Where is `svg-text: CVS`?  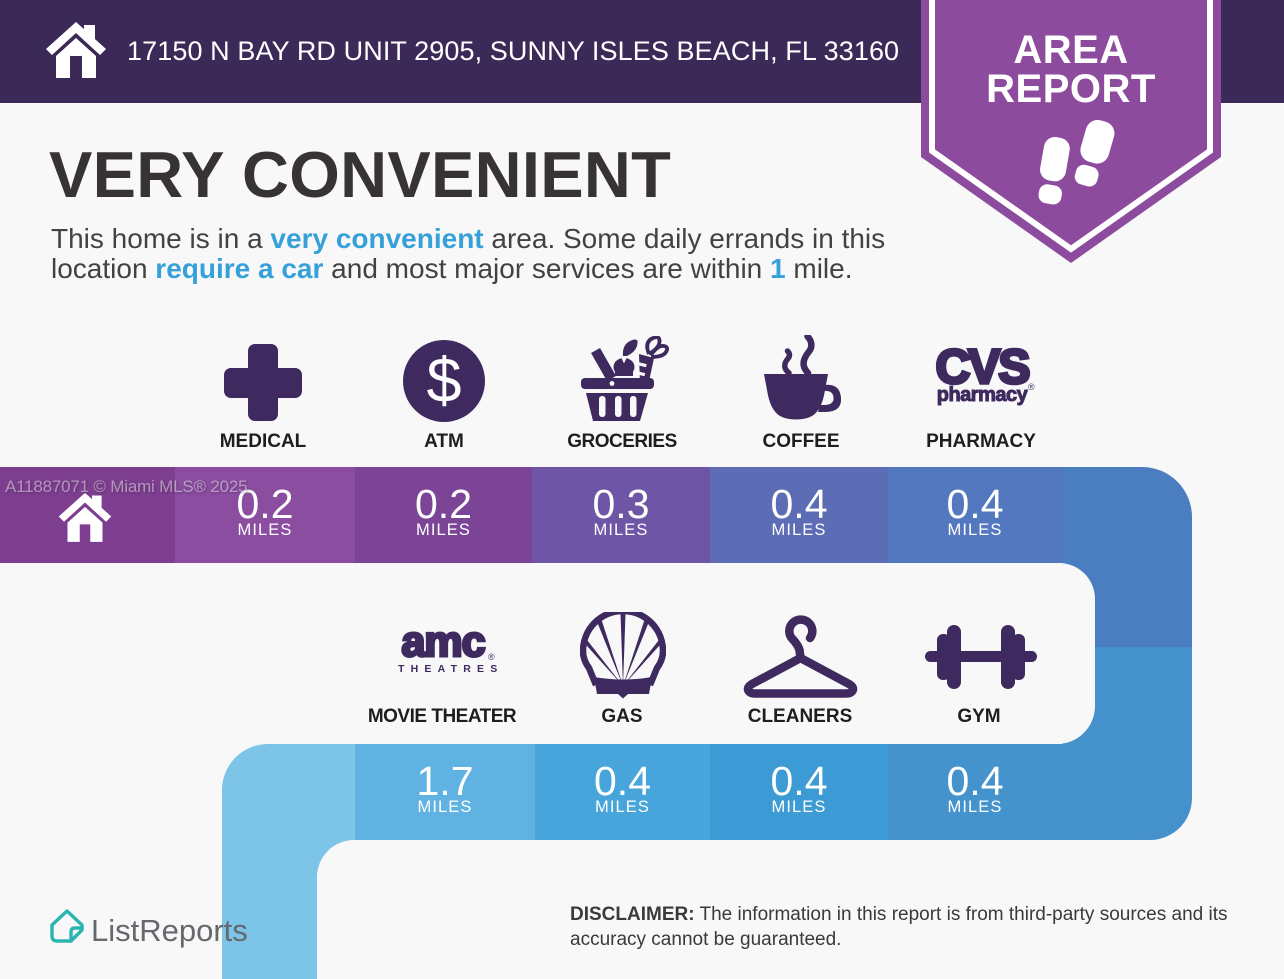 svg-text: CVS is located at coordinates (983, 367).